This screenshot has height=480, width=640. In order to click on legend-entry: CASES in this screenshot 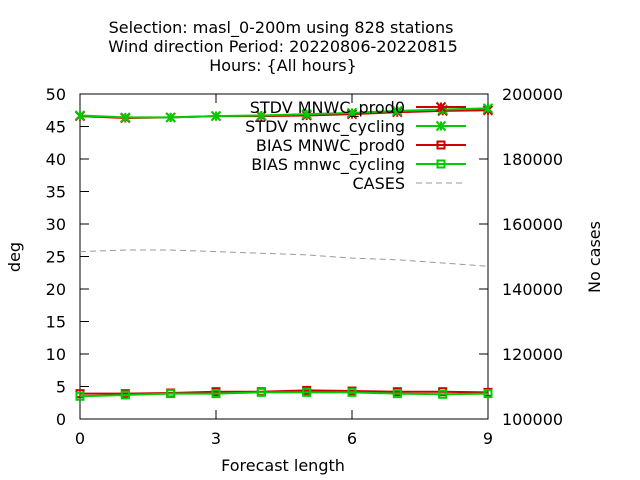, I will do `click(409, 183)`.